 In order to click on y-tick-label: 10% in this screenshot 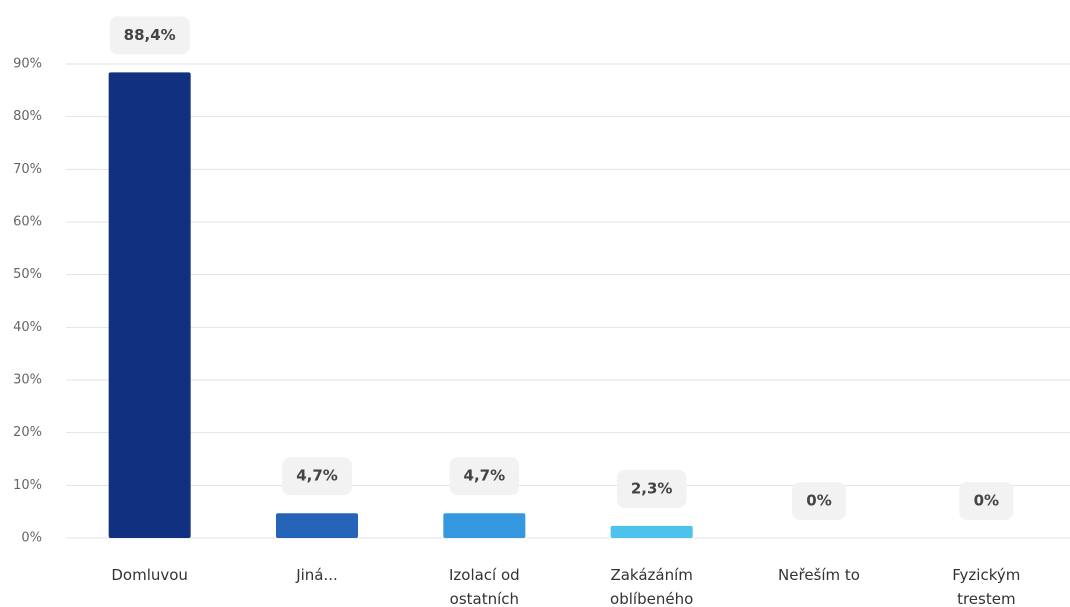, I will do `click(27, 485)`.